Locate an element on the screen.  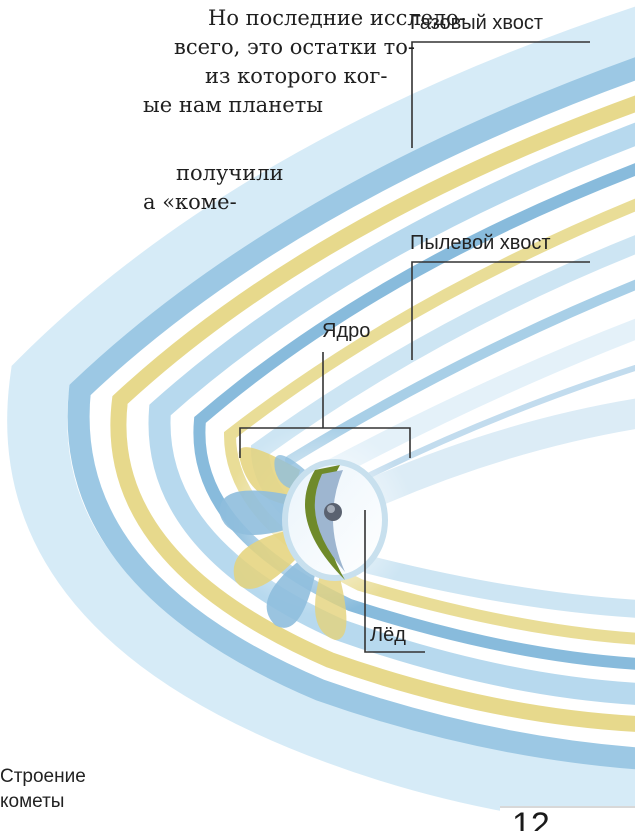
ice-leader is located at coordinates (394, 581).